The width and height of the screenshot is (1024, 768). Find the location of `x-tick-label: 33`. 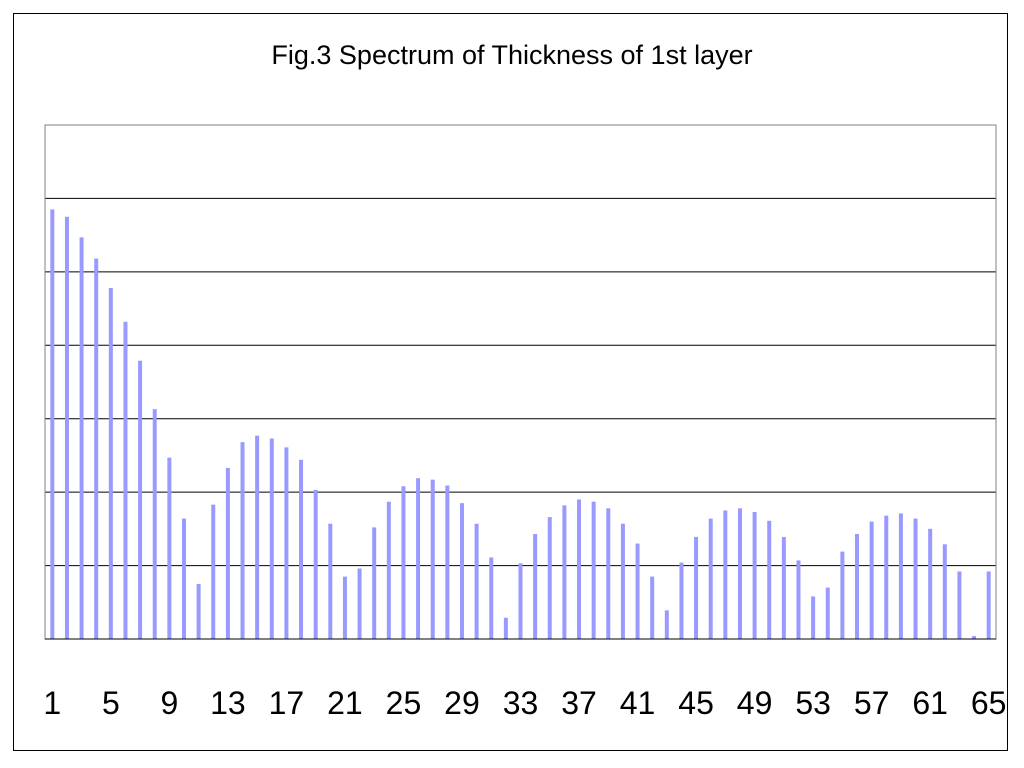

x-tick-label: 33 is located at coordinates (521, 703).